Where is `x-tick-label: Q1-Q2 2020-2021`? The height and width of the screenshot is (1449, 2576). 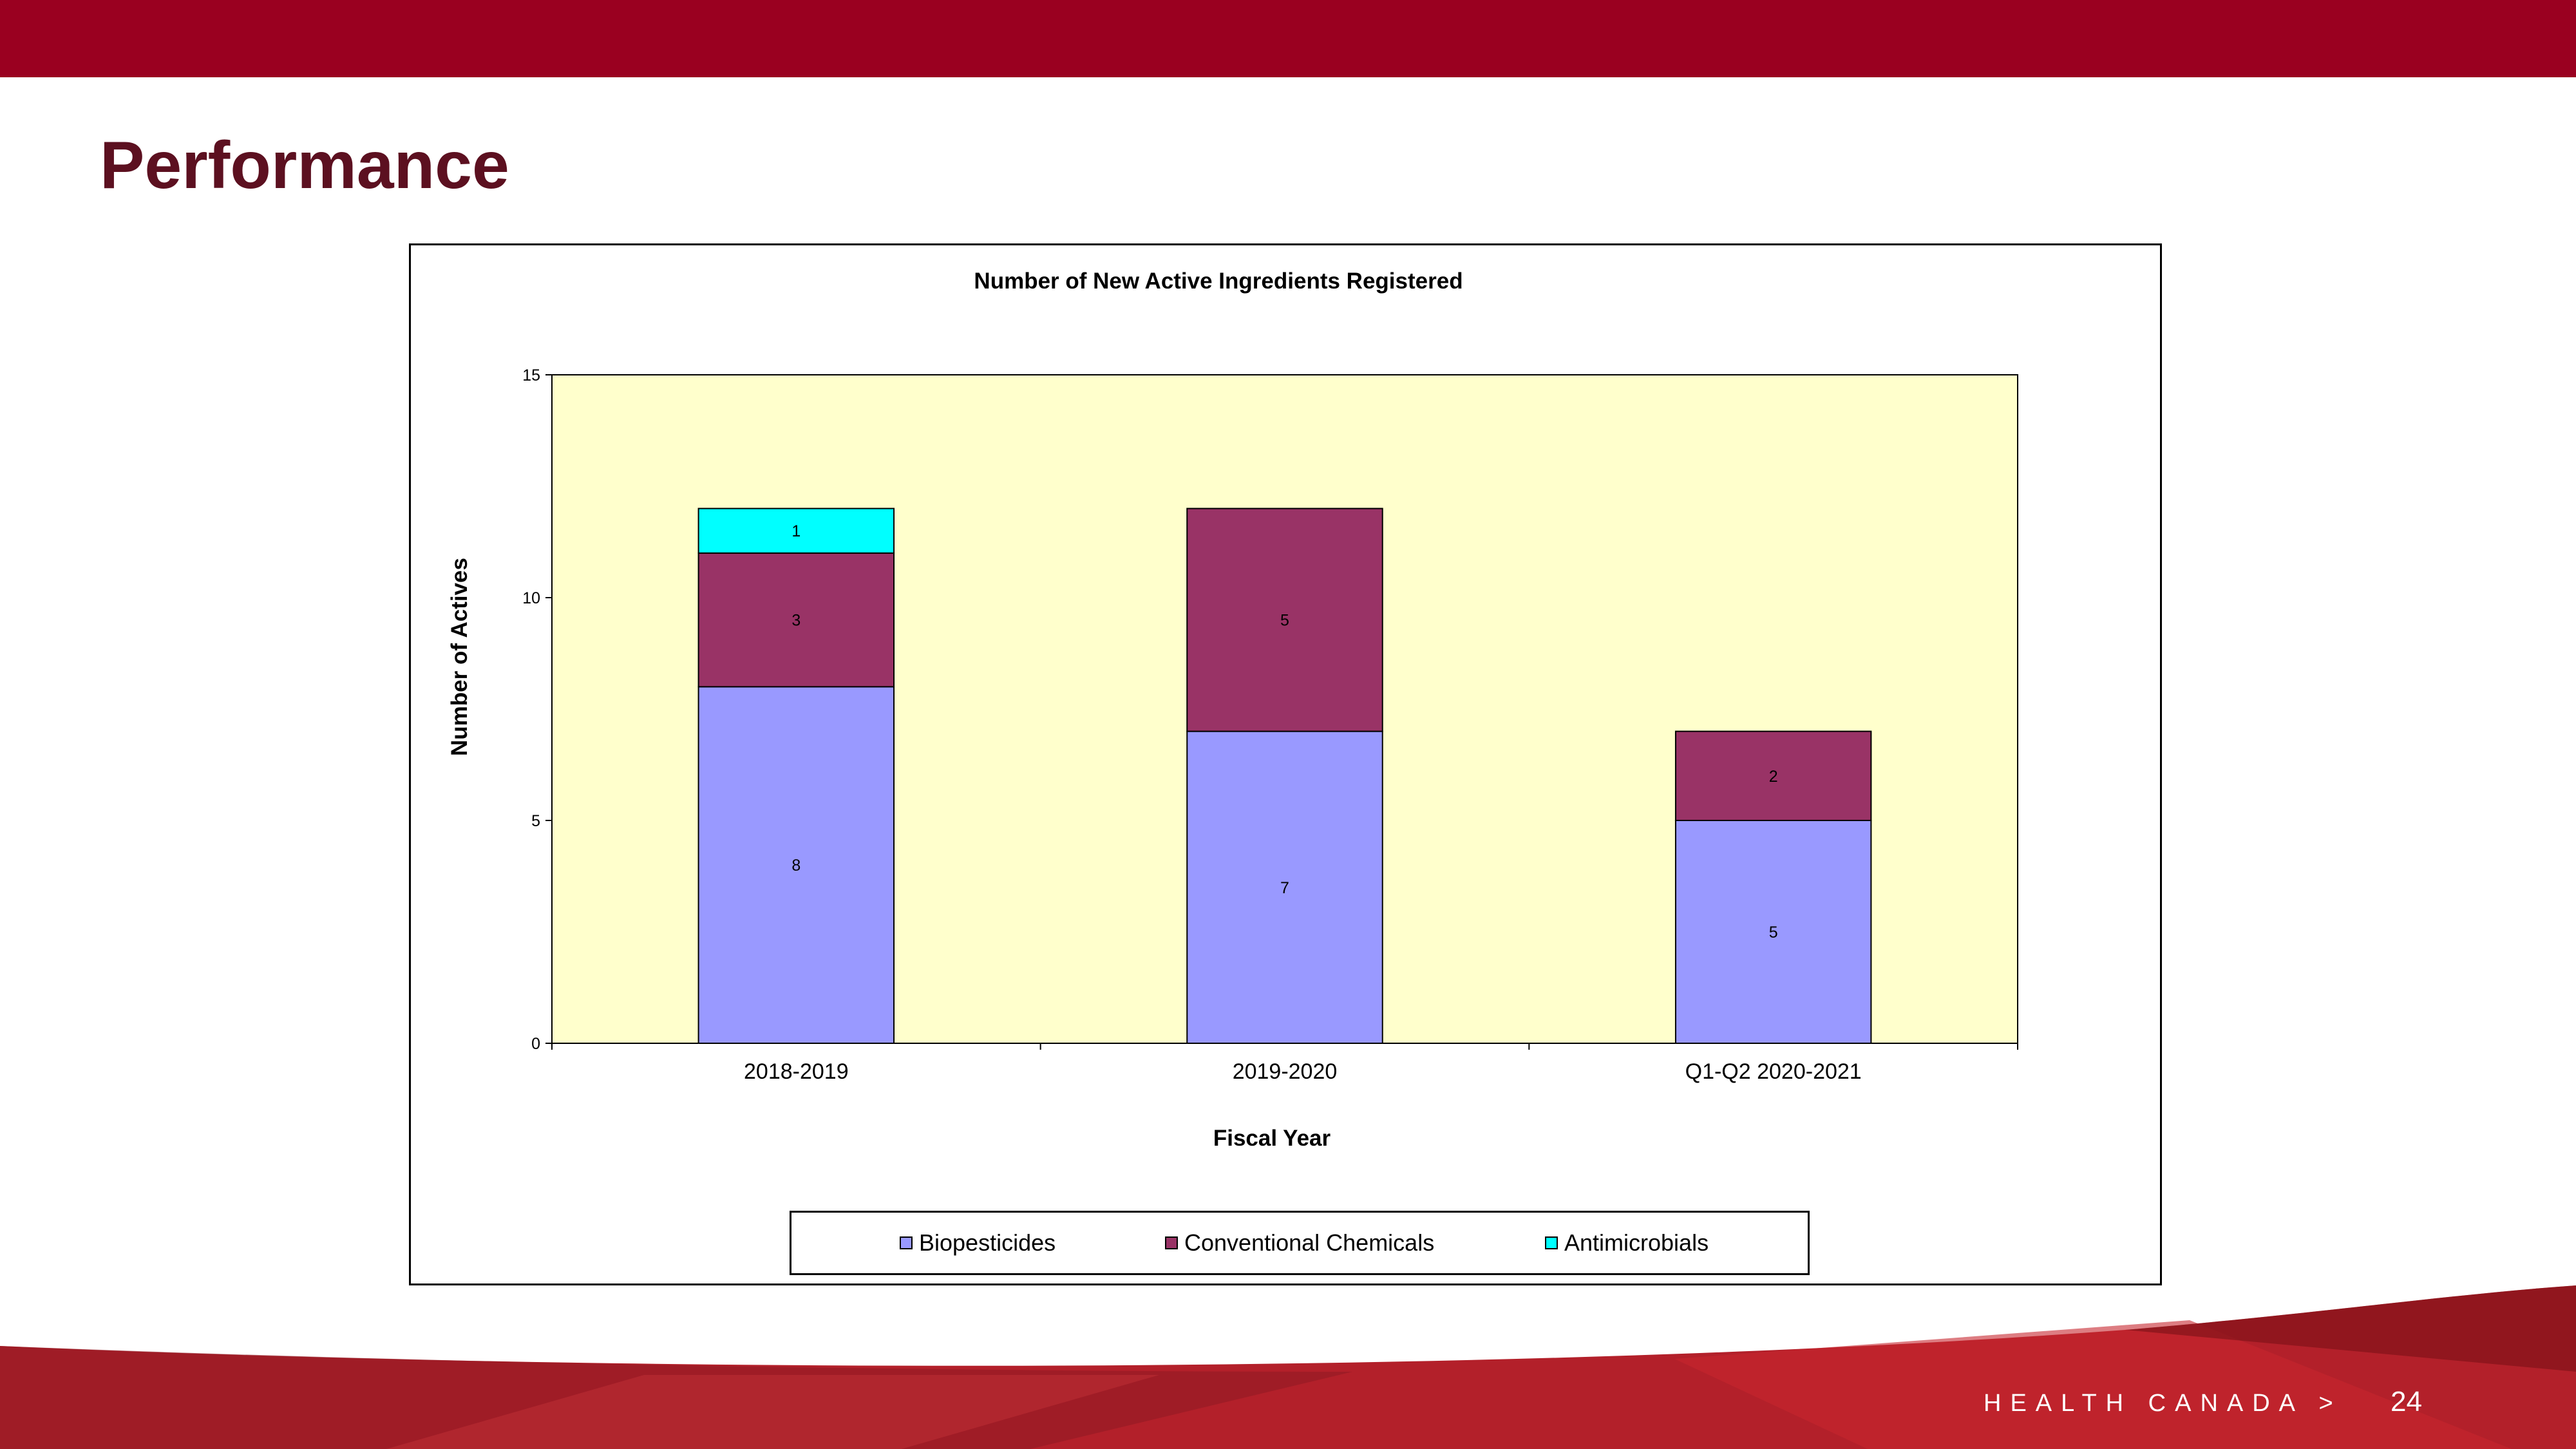 x-tick-label: Q1-Q2 2020-2021 is located at coordinates (1773, 1071).